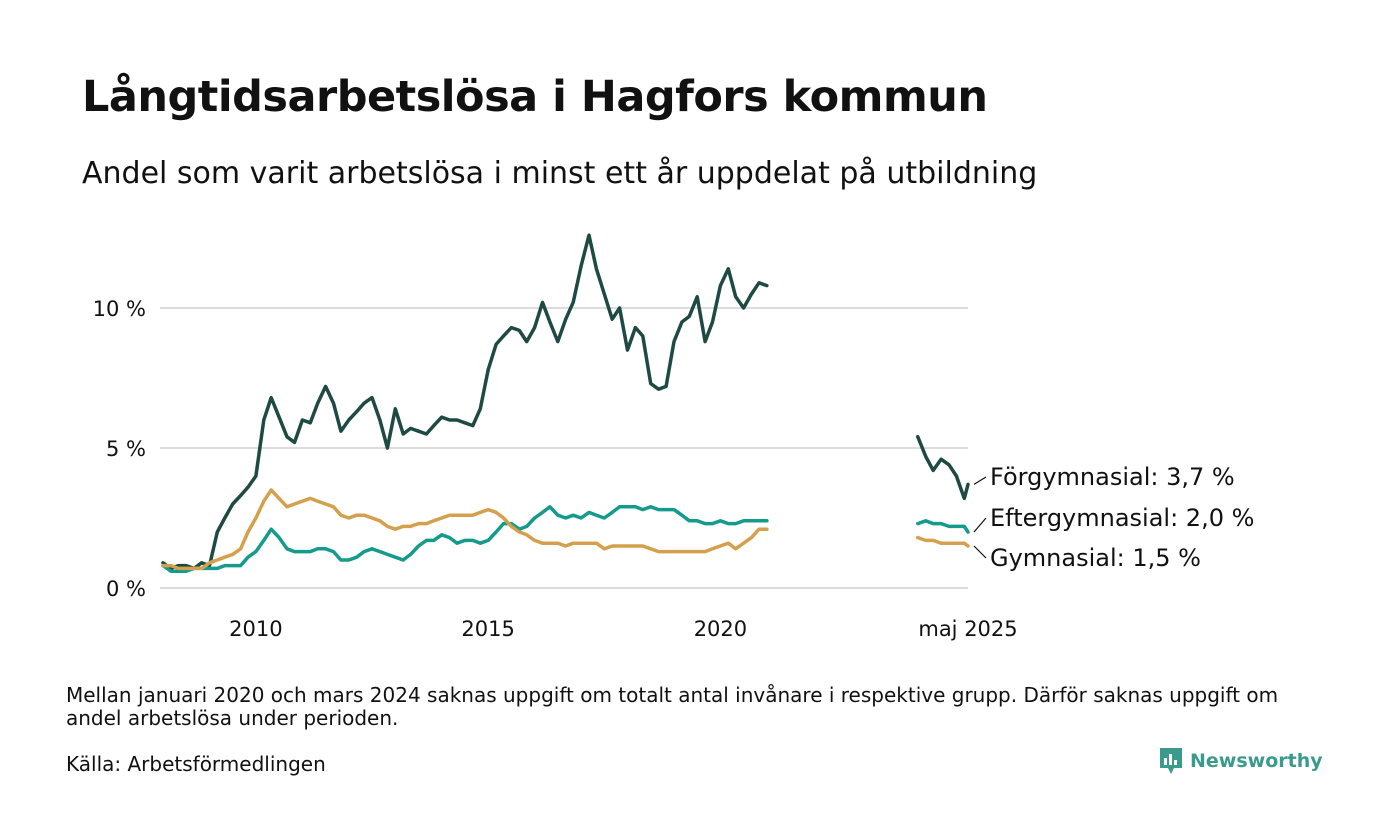 The height and width of the screenshot is (840, 1400). What do you see at coordinates (967, 629) in the screenshot?
I see `x-tick-label: maj 2025` at bounding box center [967, 629].